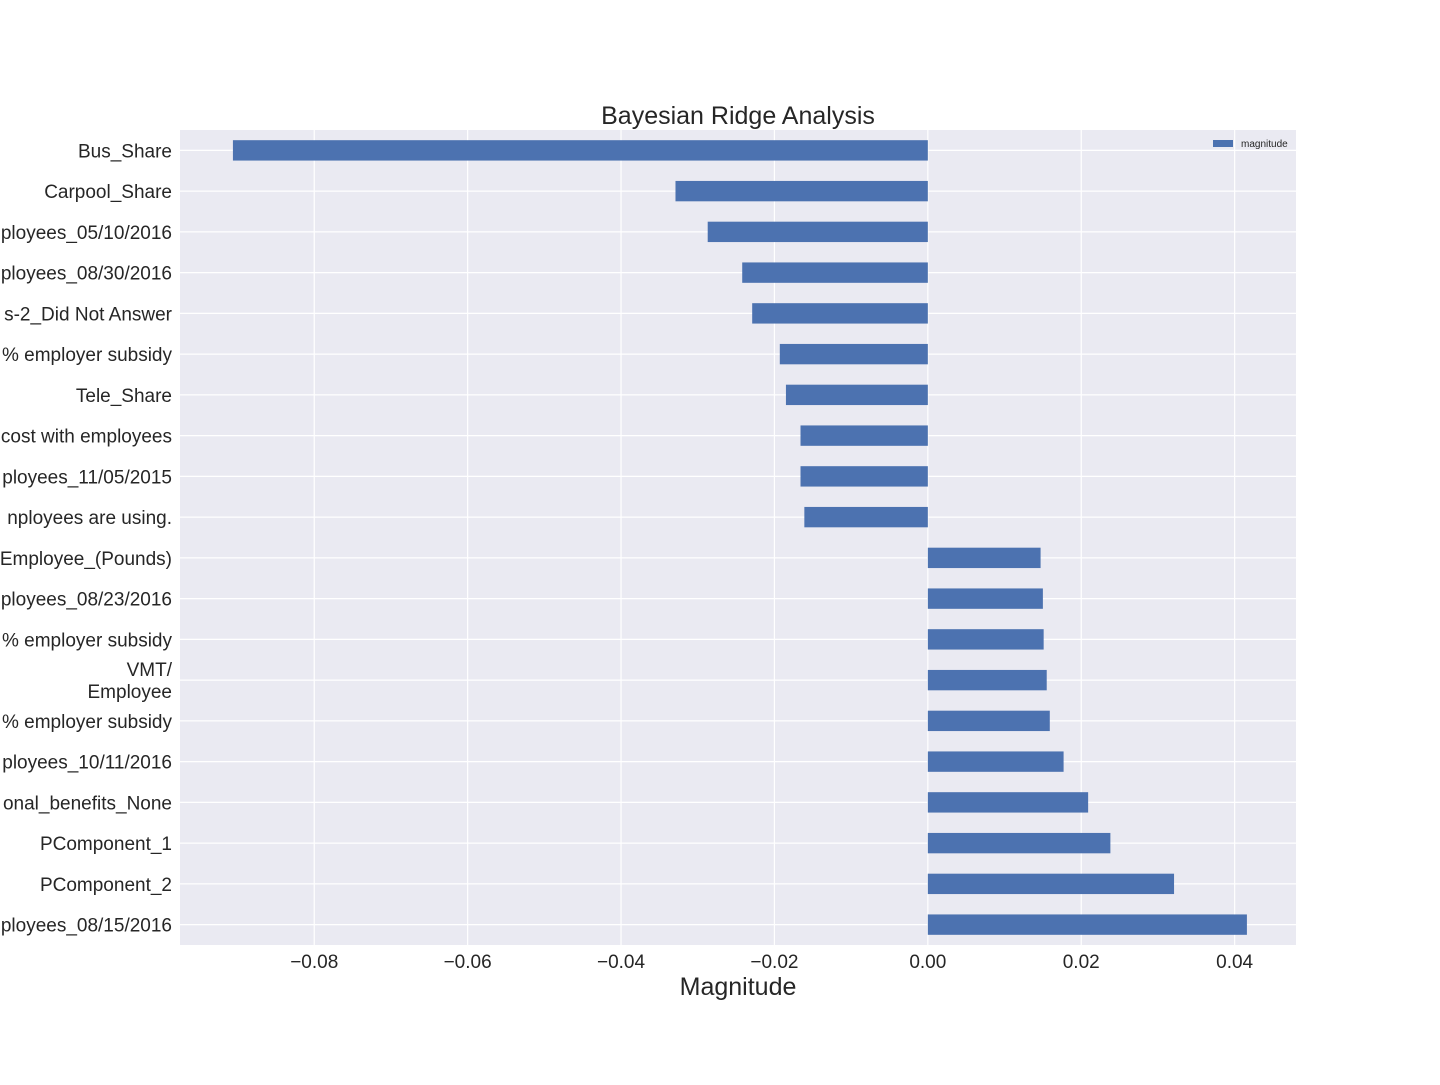 The height and width of the screenshot is (1085, 1440). I want to click on y-tick-label: ployees_08/15/2016, so click(86, 926).